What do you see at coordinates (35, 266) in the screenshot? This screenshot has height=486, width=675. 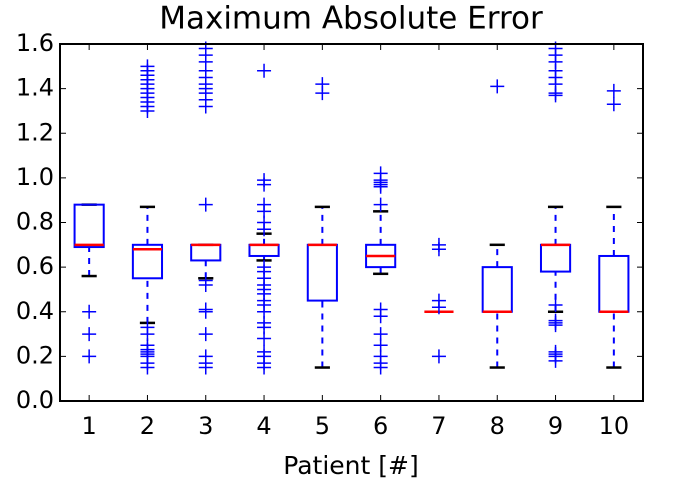 I see `y-tick-label: 0.6` at bounding box center [35, 266].